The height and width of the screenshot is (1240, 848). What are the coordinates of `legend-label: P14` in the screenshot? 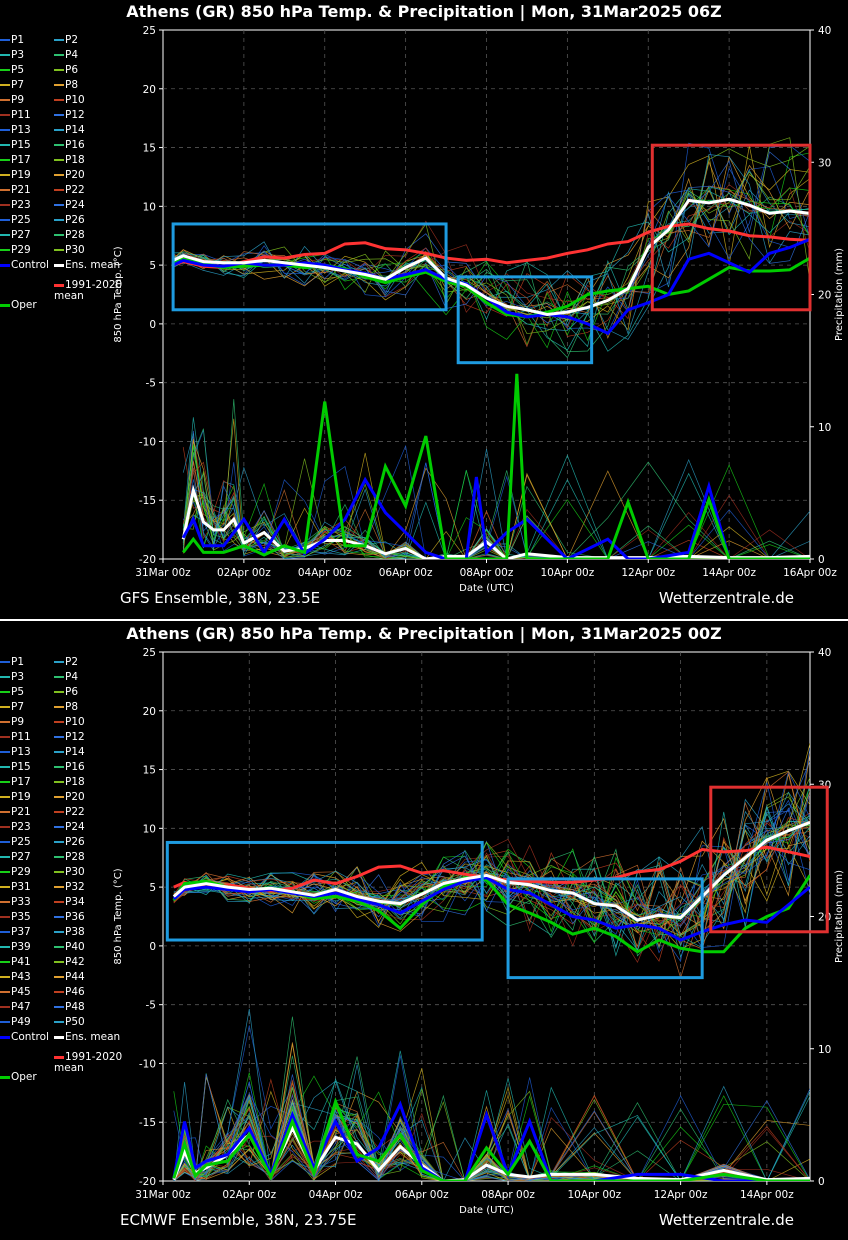 It's located at (75, 130).